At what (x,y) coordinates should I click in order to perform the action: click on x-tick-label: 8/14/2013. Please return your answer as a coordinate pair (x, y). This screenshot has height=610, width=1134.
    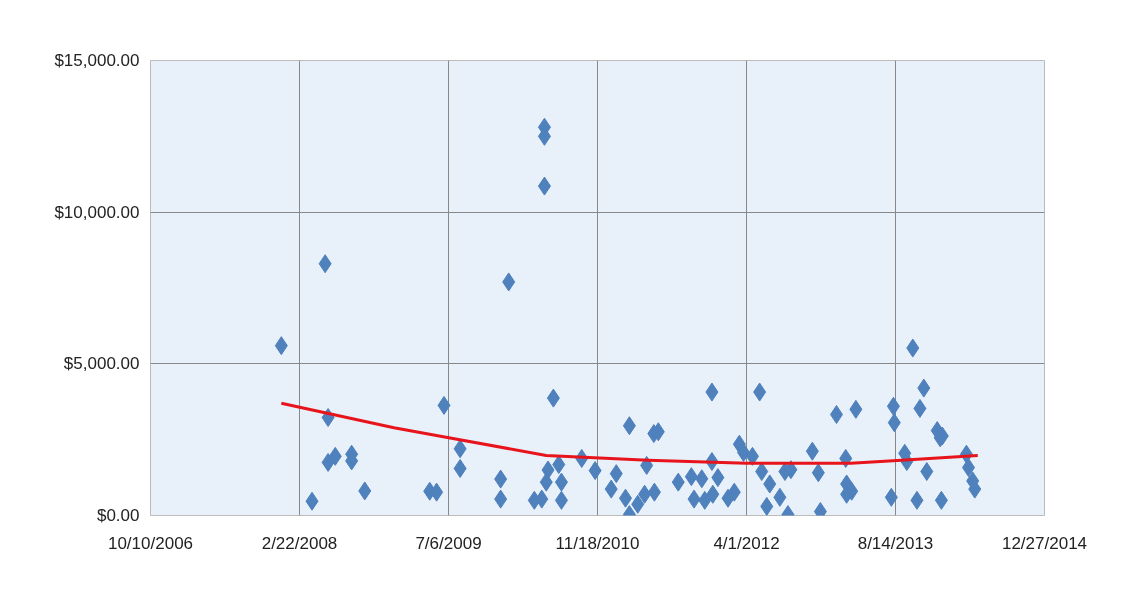
    Looking at the image, I should click on (895, 543).